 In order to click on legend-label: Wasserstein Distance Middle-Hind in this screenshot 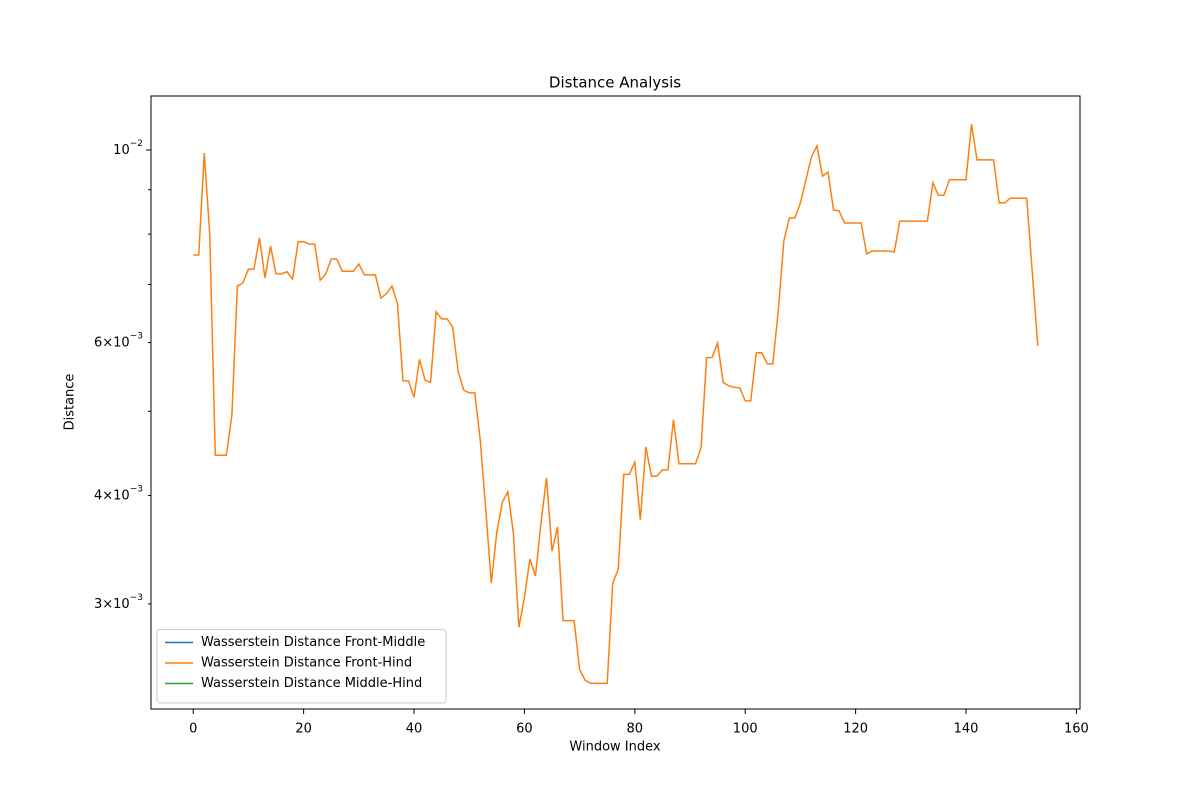, I will do `click(311, 683)`.